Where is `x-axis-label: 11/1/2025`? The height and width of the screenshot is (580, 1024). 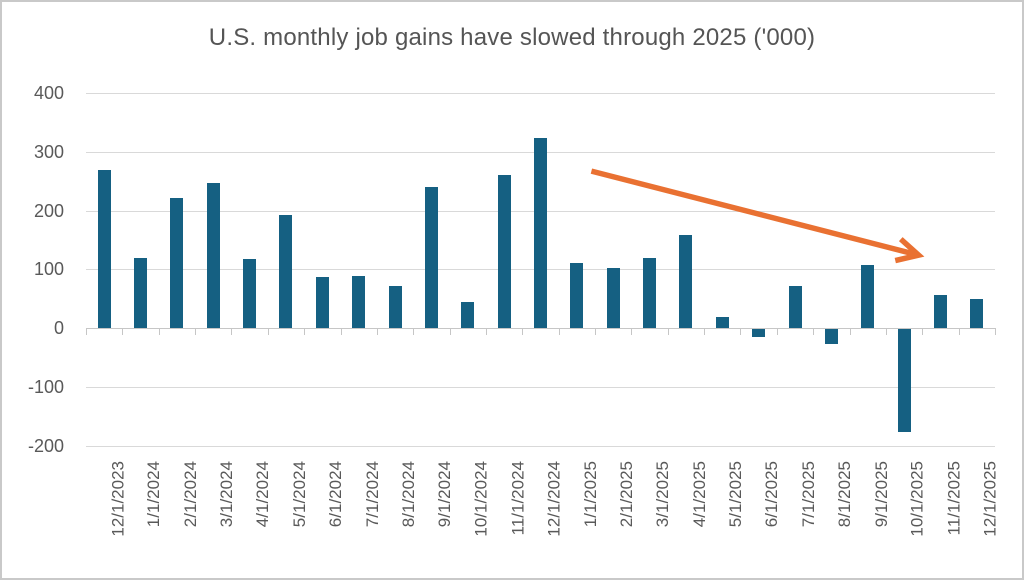 x-axis-label: 11/1/2025 is located at coordinates (954, 498).